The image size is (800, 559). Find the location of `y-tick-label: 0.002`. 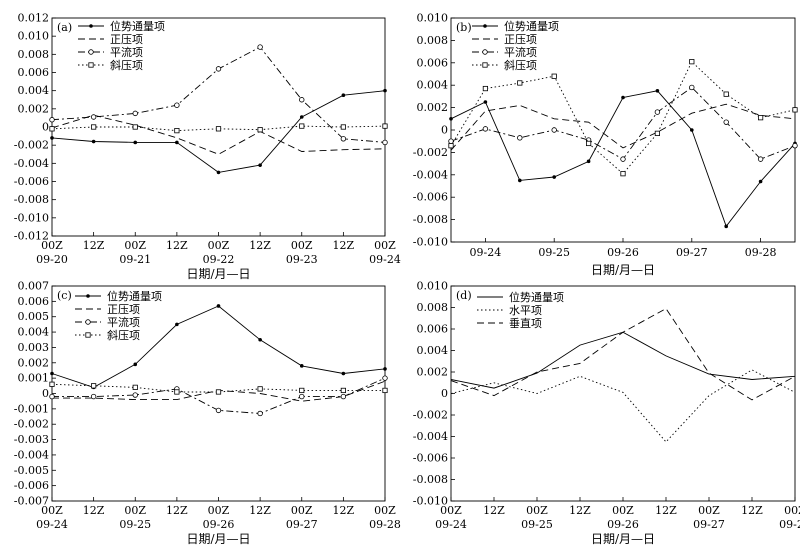

y-tick-label: 0.002 is located at coordinates (34, 362).